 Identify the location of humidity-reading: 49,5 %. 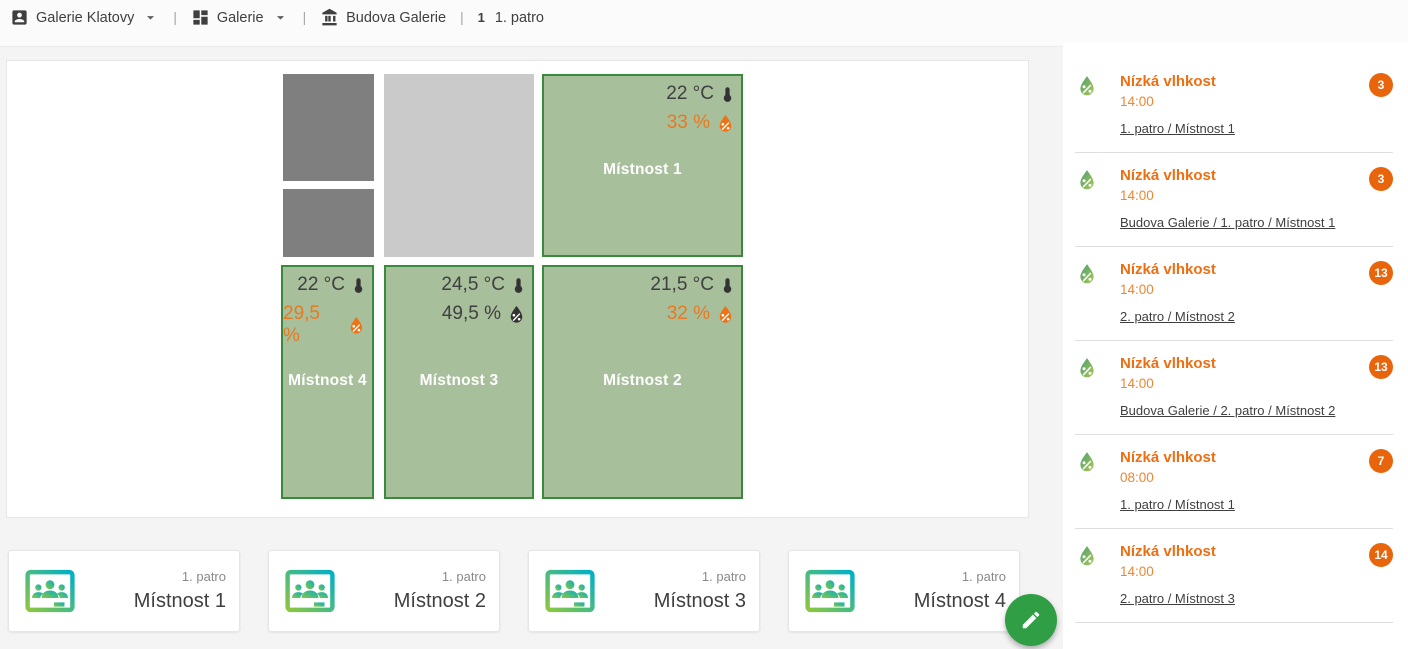
(484, 314).